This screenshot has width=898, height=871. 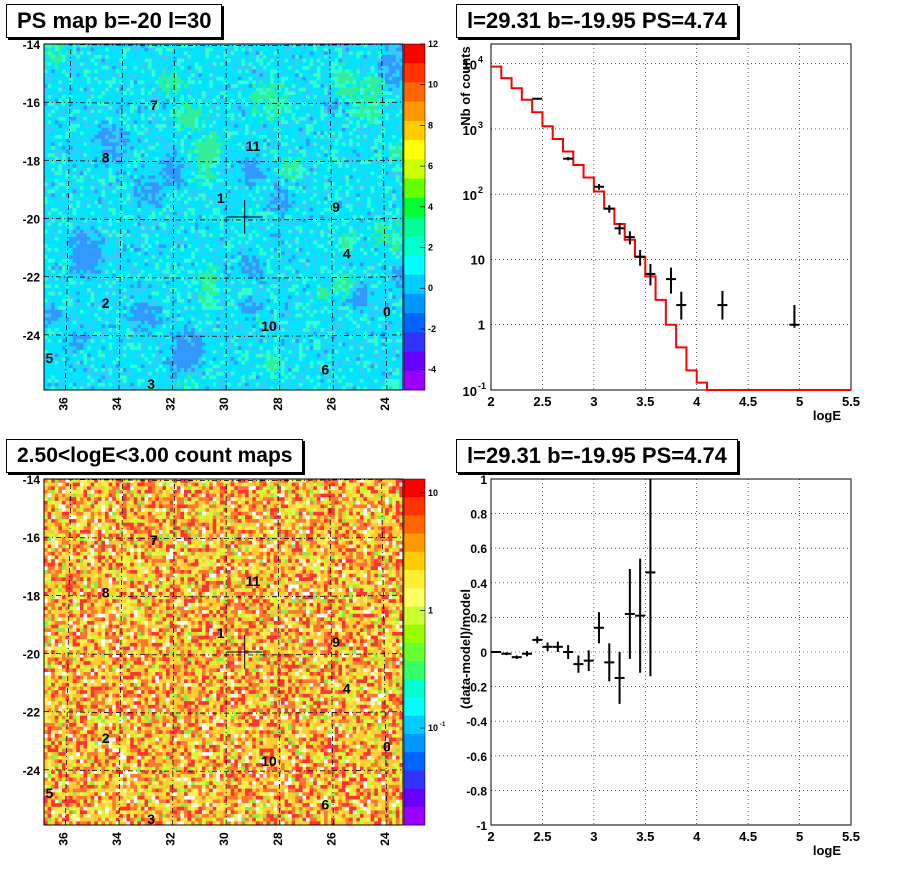 I want to click on y-tick-label: 0, so click(x=483, y=653).